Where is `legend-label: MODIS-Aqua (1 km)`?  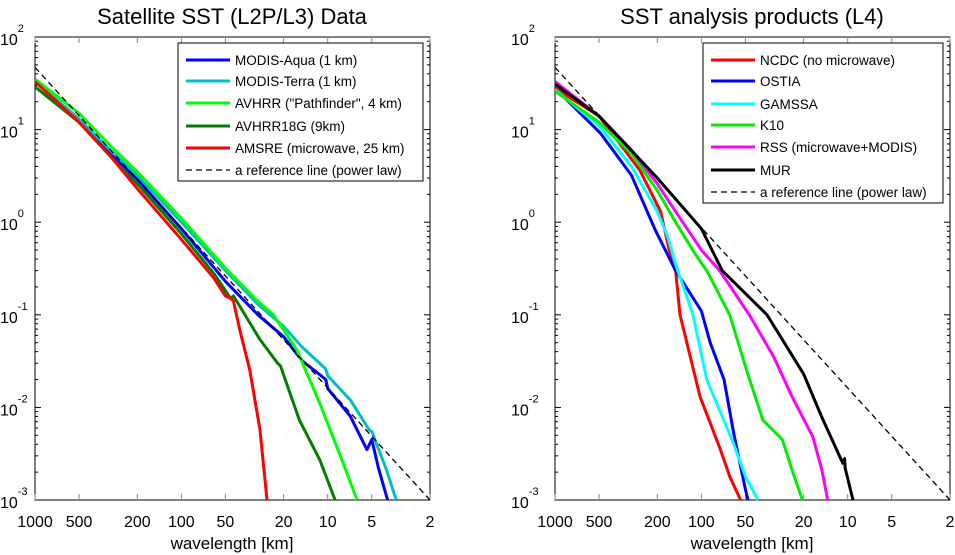
legend-label: MODIS-Aqua (1 km) is located at coordinates (296, 60).